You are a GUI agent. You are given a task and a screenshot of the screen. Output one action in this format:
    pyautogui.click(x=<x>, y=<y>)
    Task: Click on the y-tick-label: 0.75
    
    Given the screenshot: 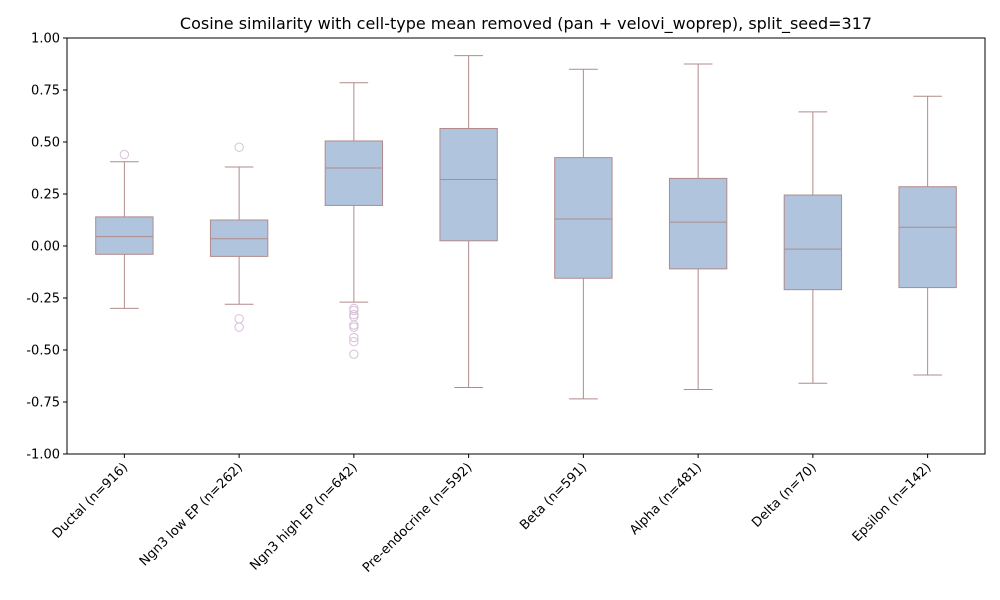 What is the action you would take?
    pyautogui.click(x=45, y=91)
    